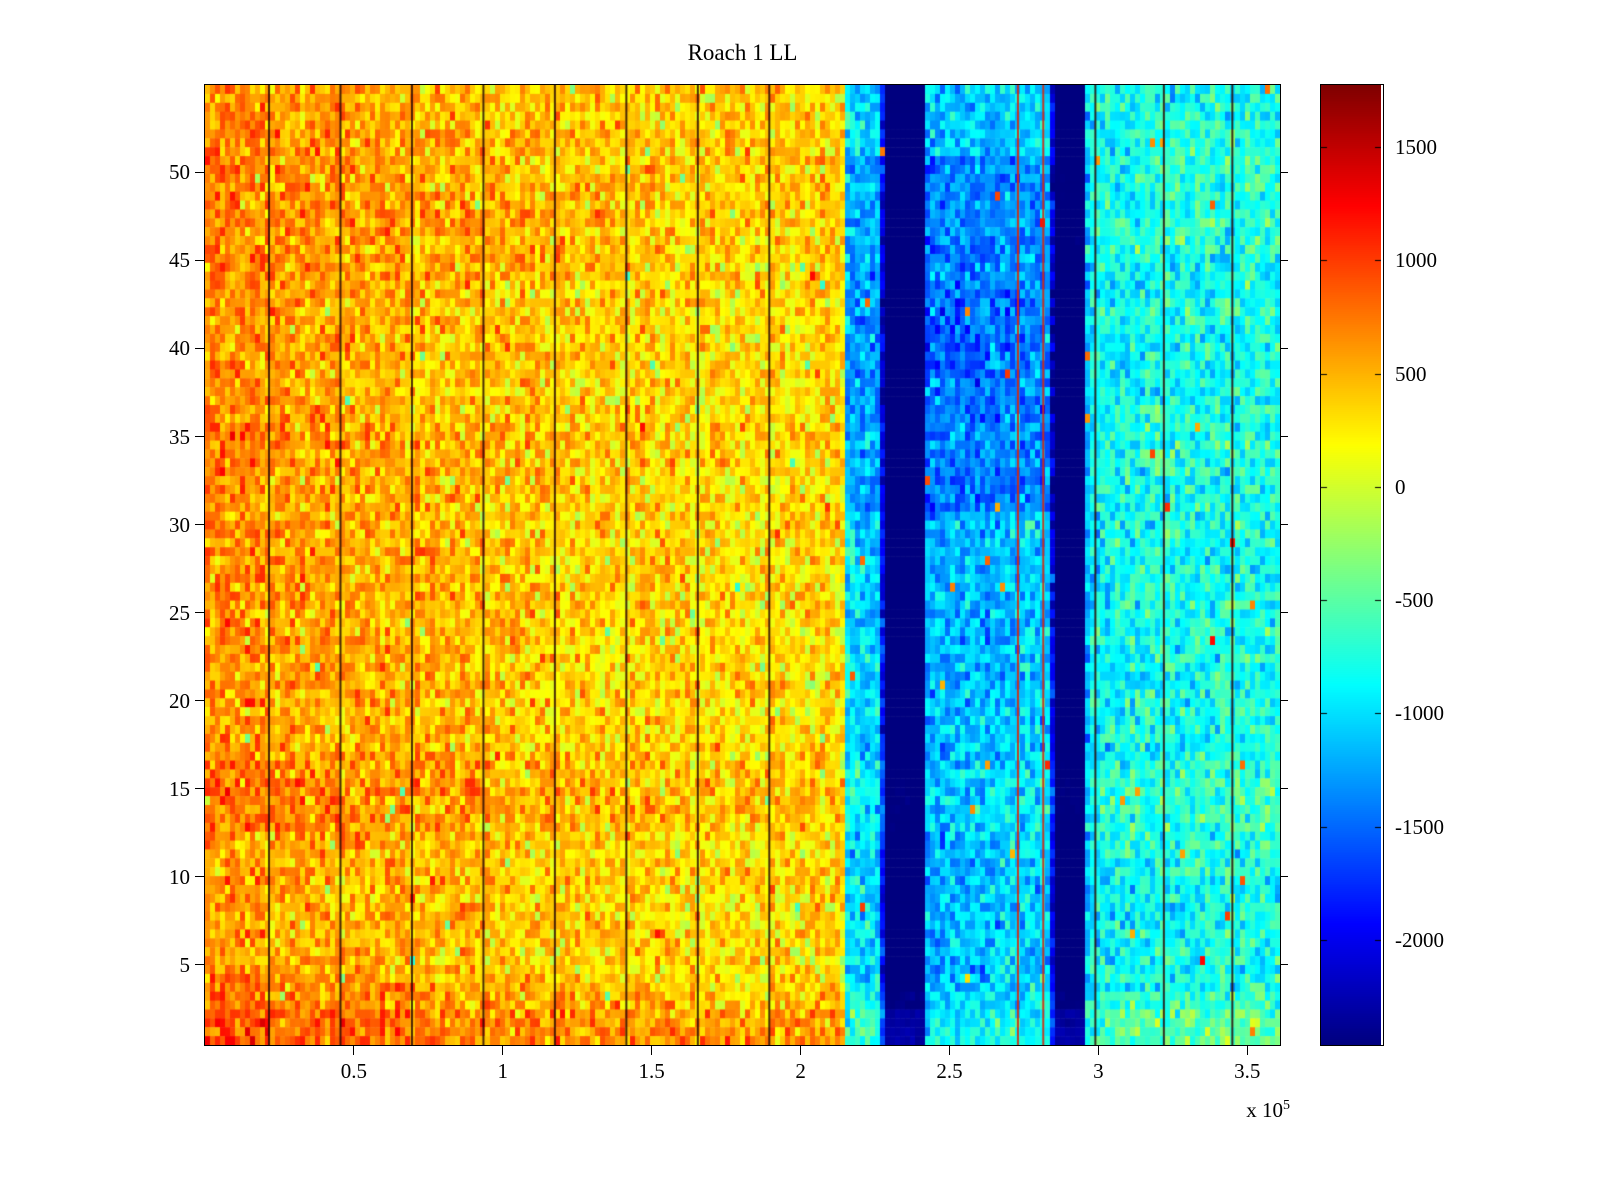 Image resolution: width=1600 pixels, height=1200 pixels. Describe the element at coordinates (742, 52) in the screenshot. I see `chart-title: Roach 1 LL` at that location.